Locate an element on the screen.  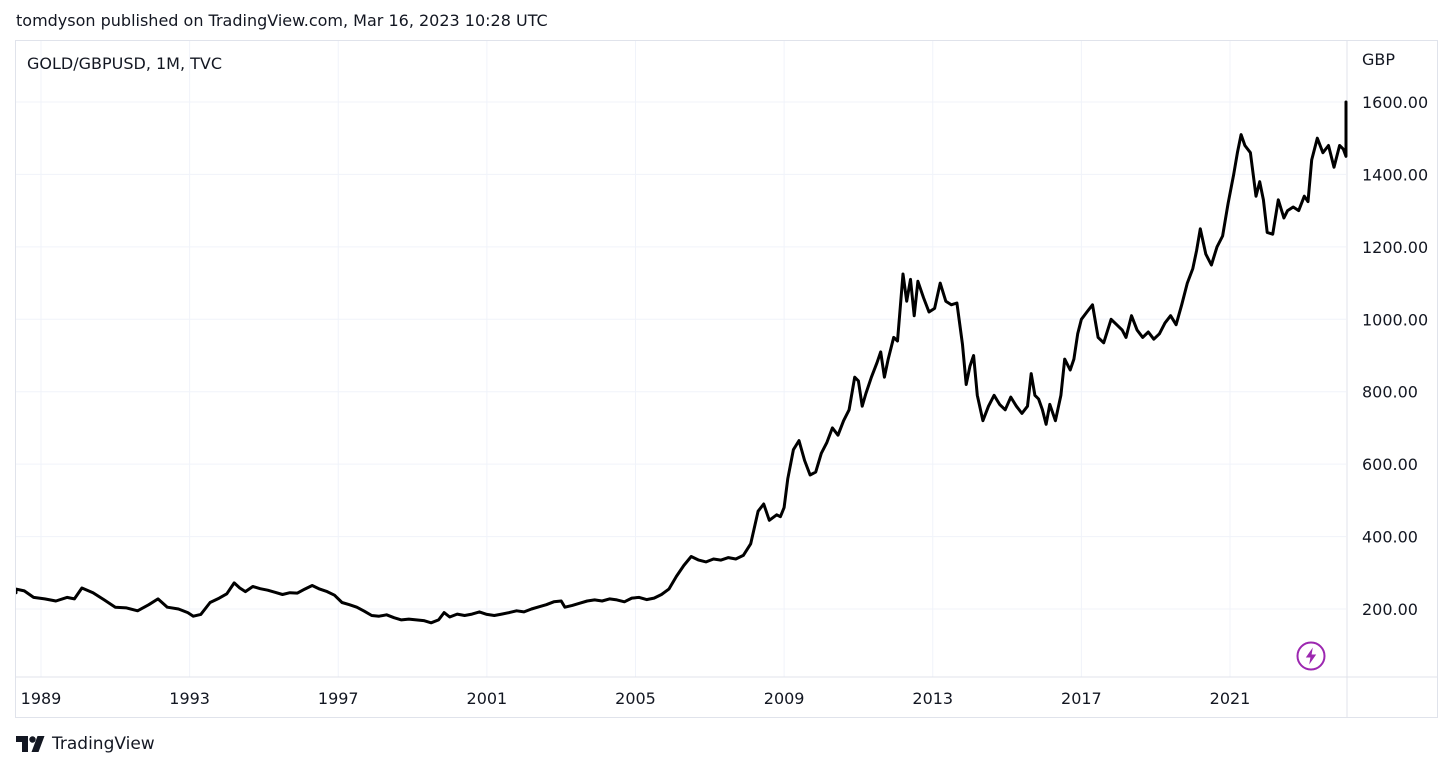
brand-footer: TradingView is located at coordinates (85, 744).